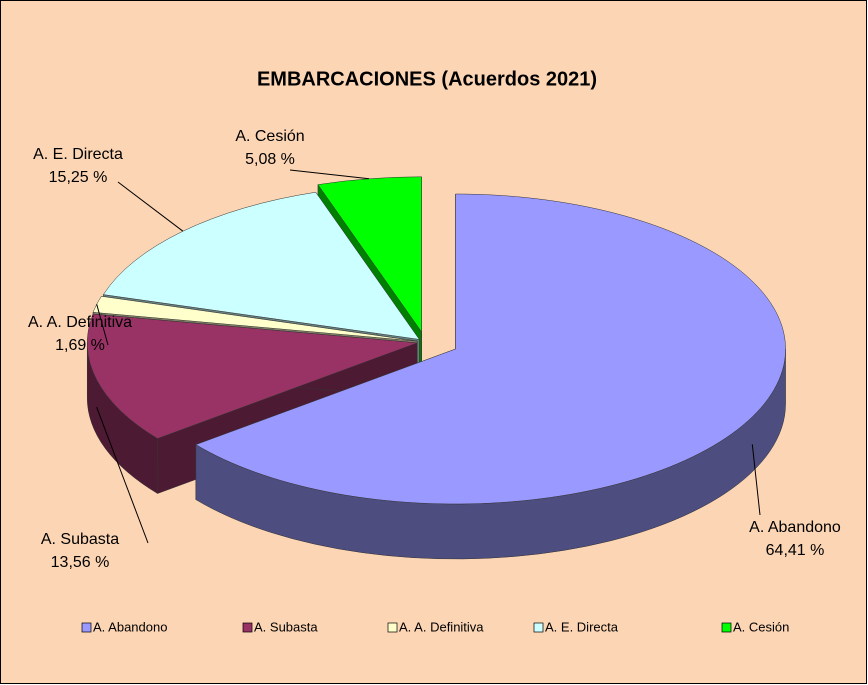  What do you see at coordinates (80, 562) in the screenshot?
I see `slice-value-label: 13,56 %` at bounding box center [80, 562].